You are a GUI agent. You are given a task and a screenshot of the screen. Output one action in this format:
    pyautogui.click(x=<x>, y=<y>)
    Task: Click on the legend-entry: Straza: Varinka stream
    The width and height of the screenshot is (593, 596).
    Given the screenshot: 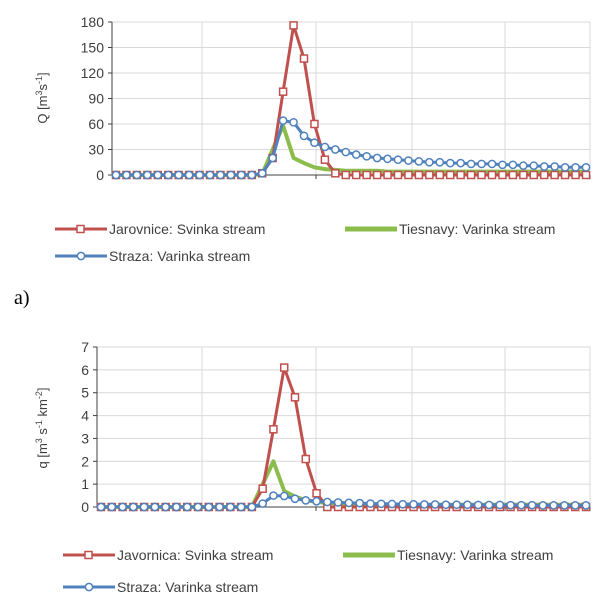 What is the action you would take?
    pyautogui.click(x=160, y=587)
    